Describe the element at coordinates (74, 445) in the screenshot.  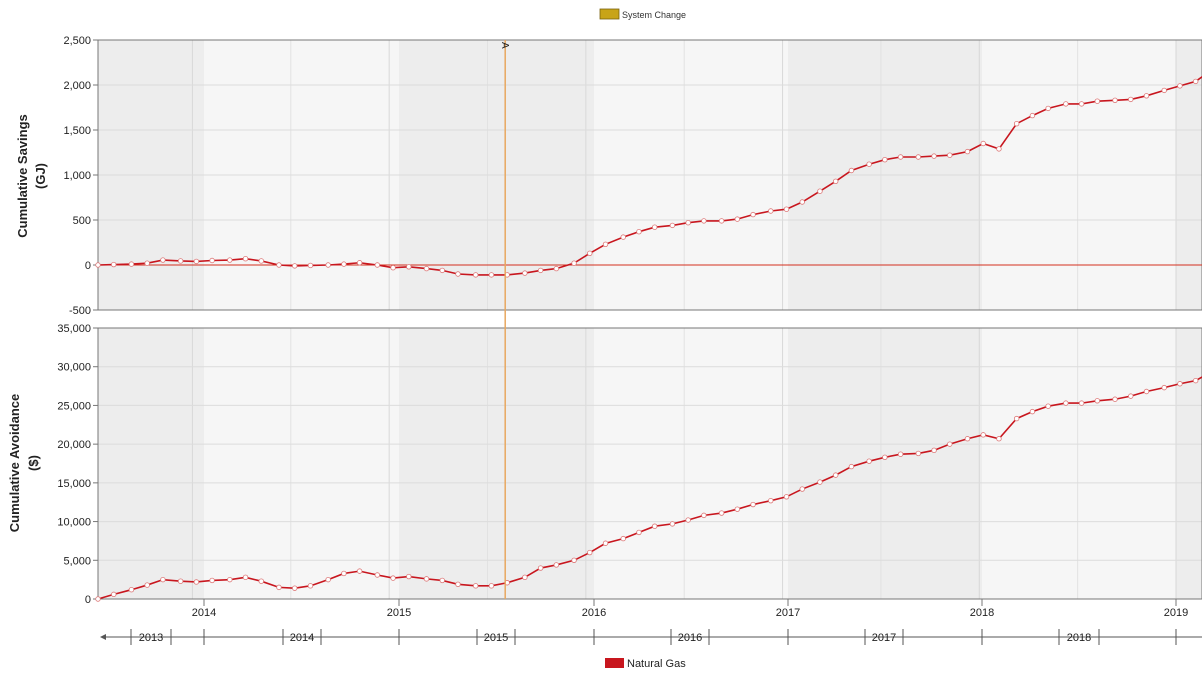
I see `avoidance-y-tick-label: 20,000` at that location.